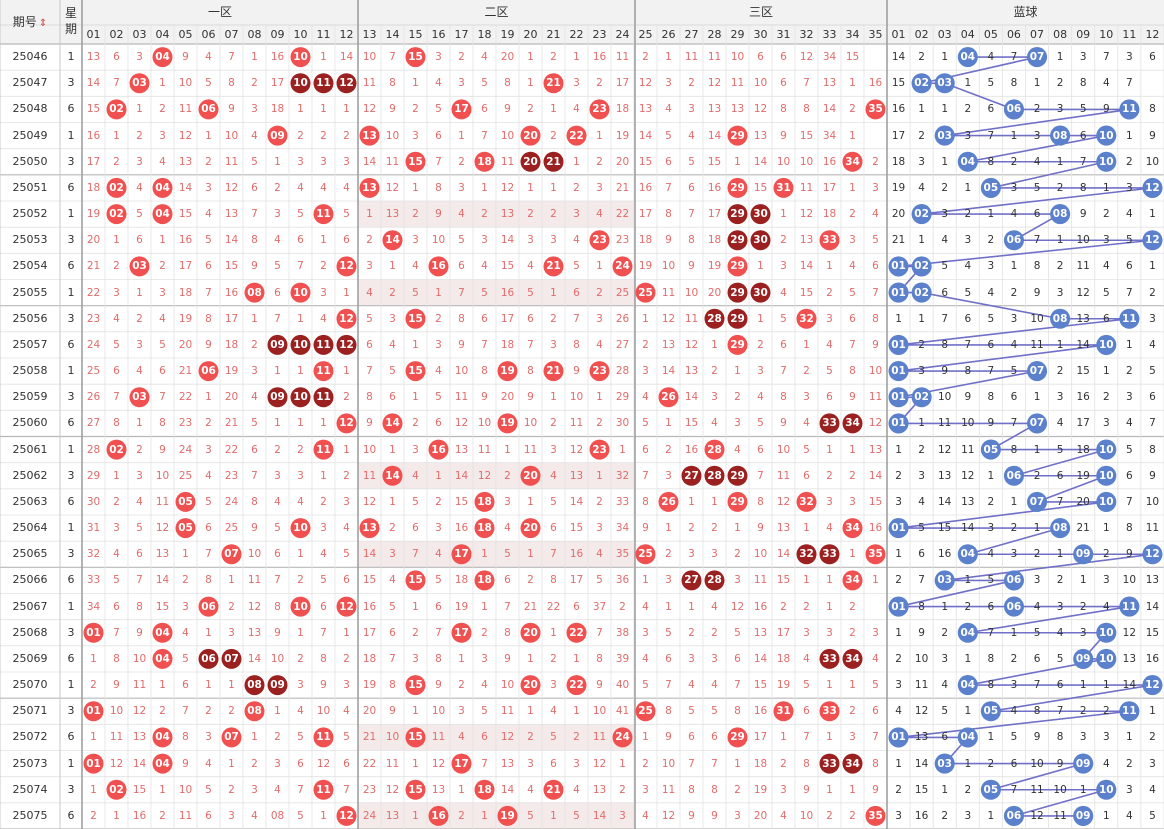 The width and height of the screenshot is (1164, 829). What do you see at coordinates (898, 606) in the screenshot?
I see `blue-ball-number: 01` at bounding box center [898, 606].